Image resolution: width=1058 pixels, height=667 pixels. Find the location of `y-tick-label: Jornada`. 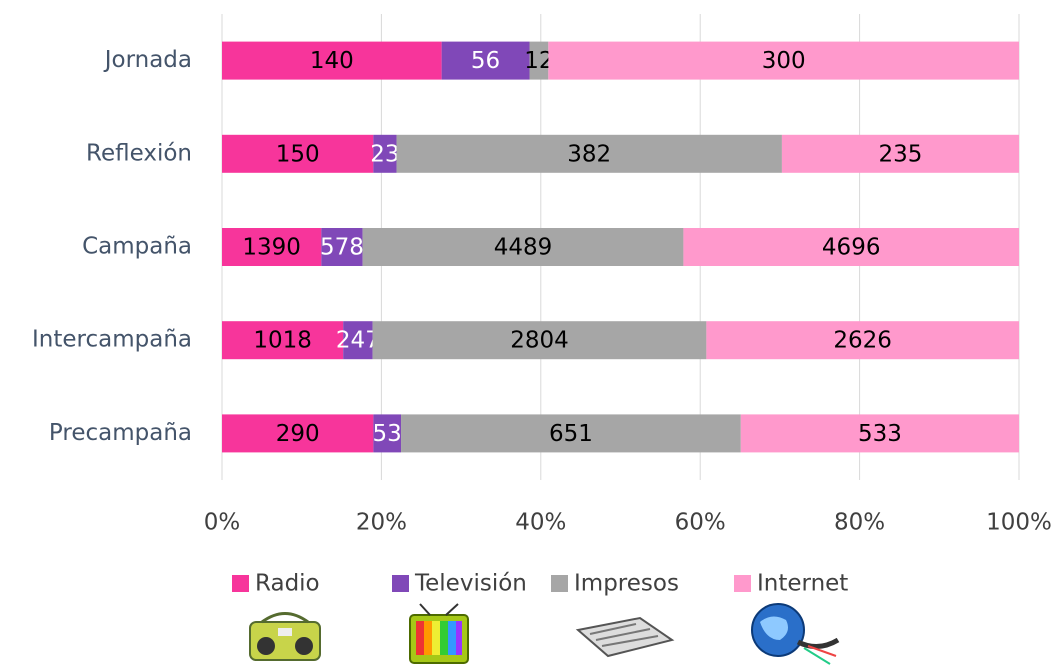

y-tick-label: Jornada is located at coordinates (147, 60).